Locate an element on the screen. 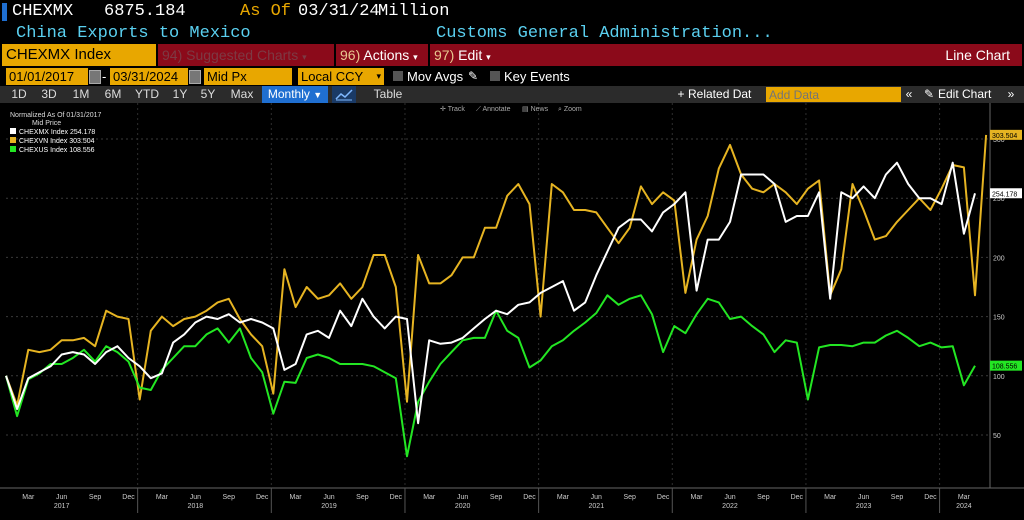 This screenshot has width=1024, height=520. last-value-badge-text: 303.504 is located at coordinates (1004, 136).